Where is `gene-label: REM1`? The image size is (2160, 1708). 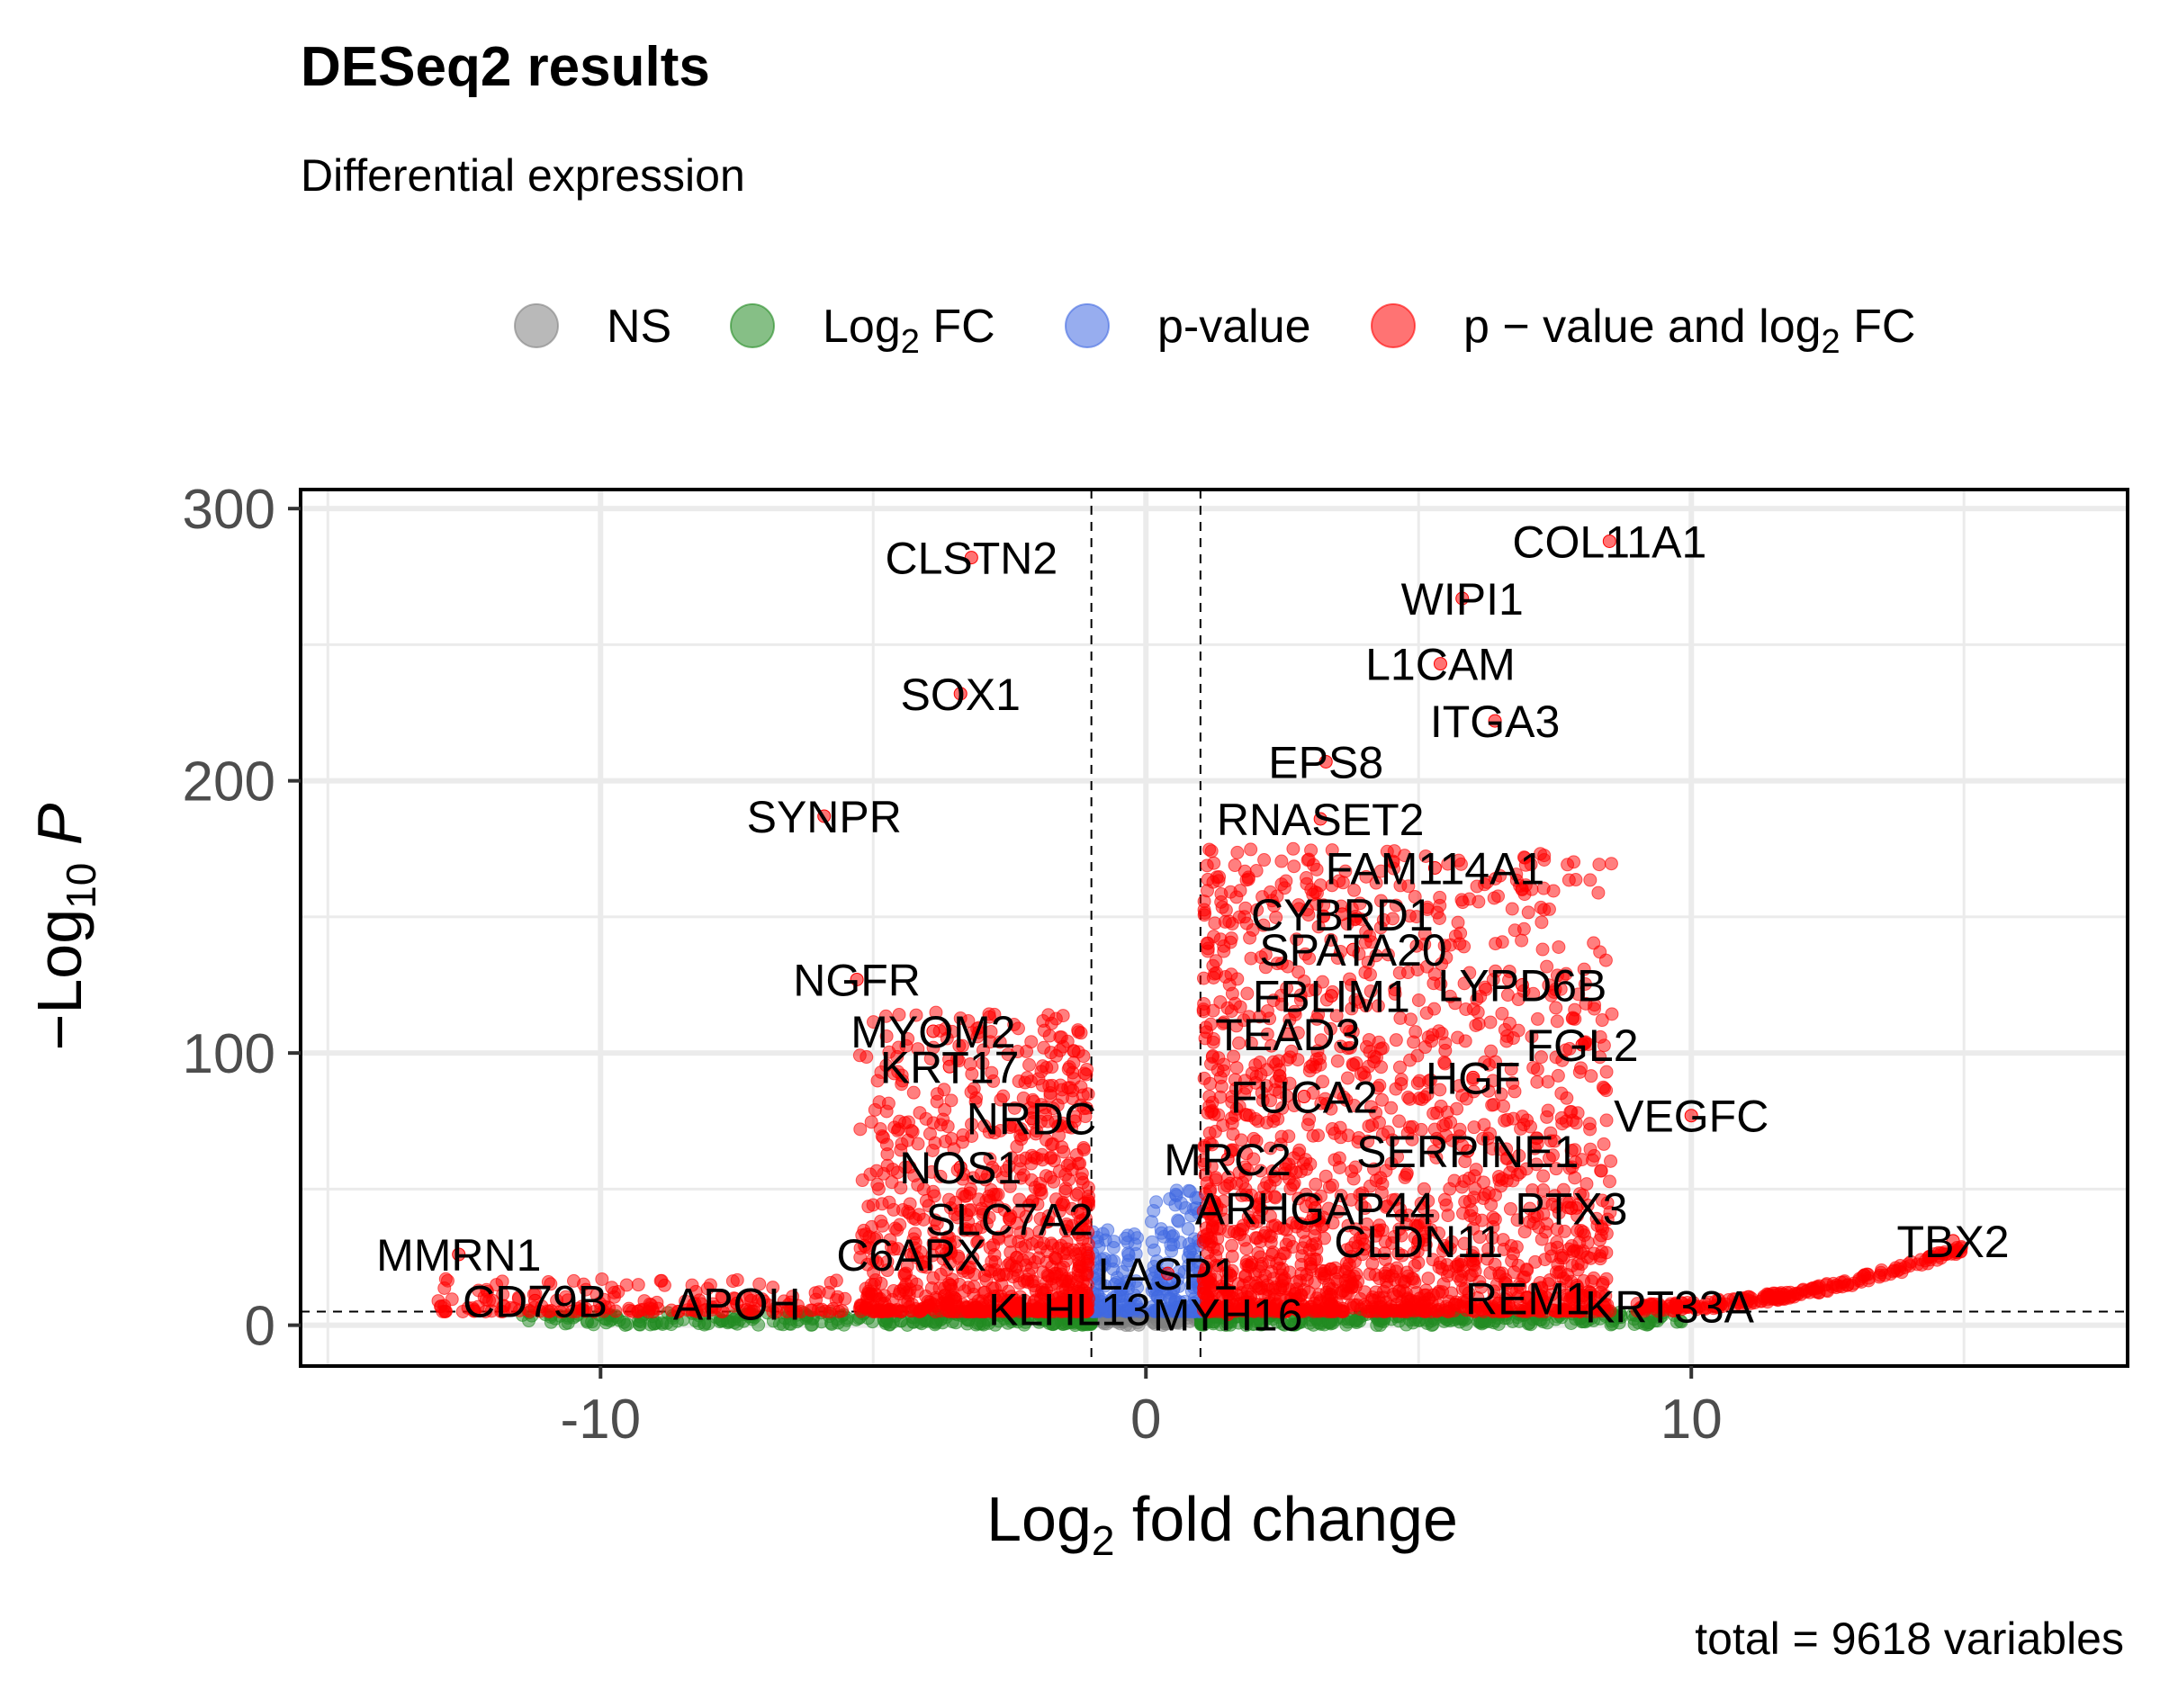 gene-label: REM1 is located at coordinates (1528, 1298).